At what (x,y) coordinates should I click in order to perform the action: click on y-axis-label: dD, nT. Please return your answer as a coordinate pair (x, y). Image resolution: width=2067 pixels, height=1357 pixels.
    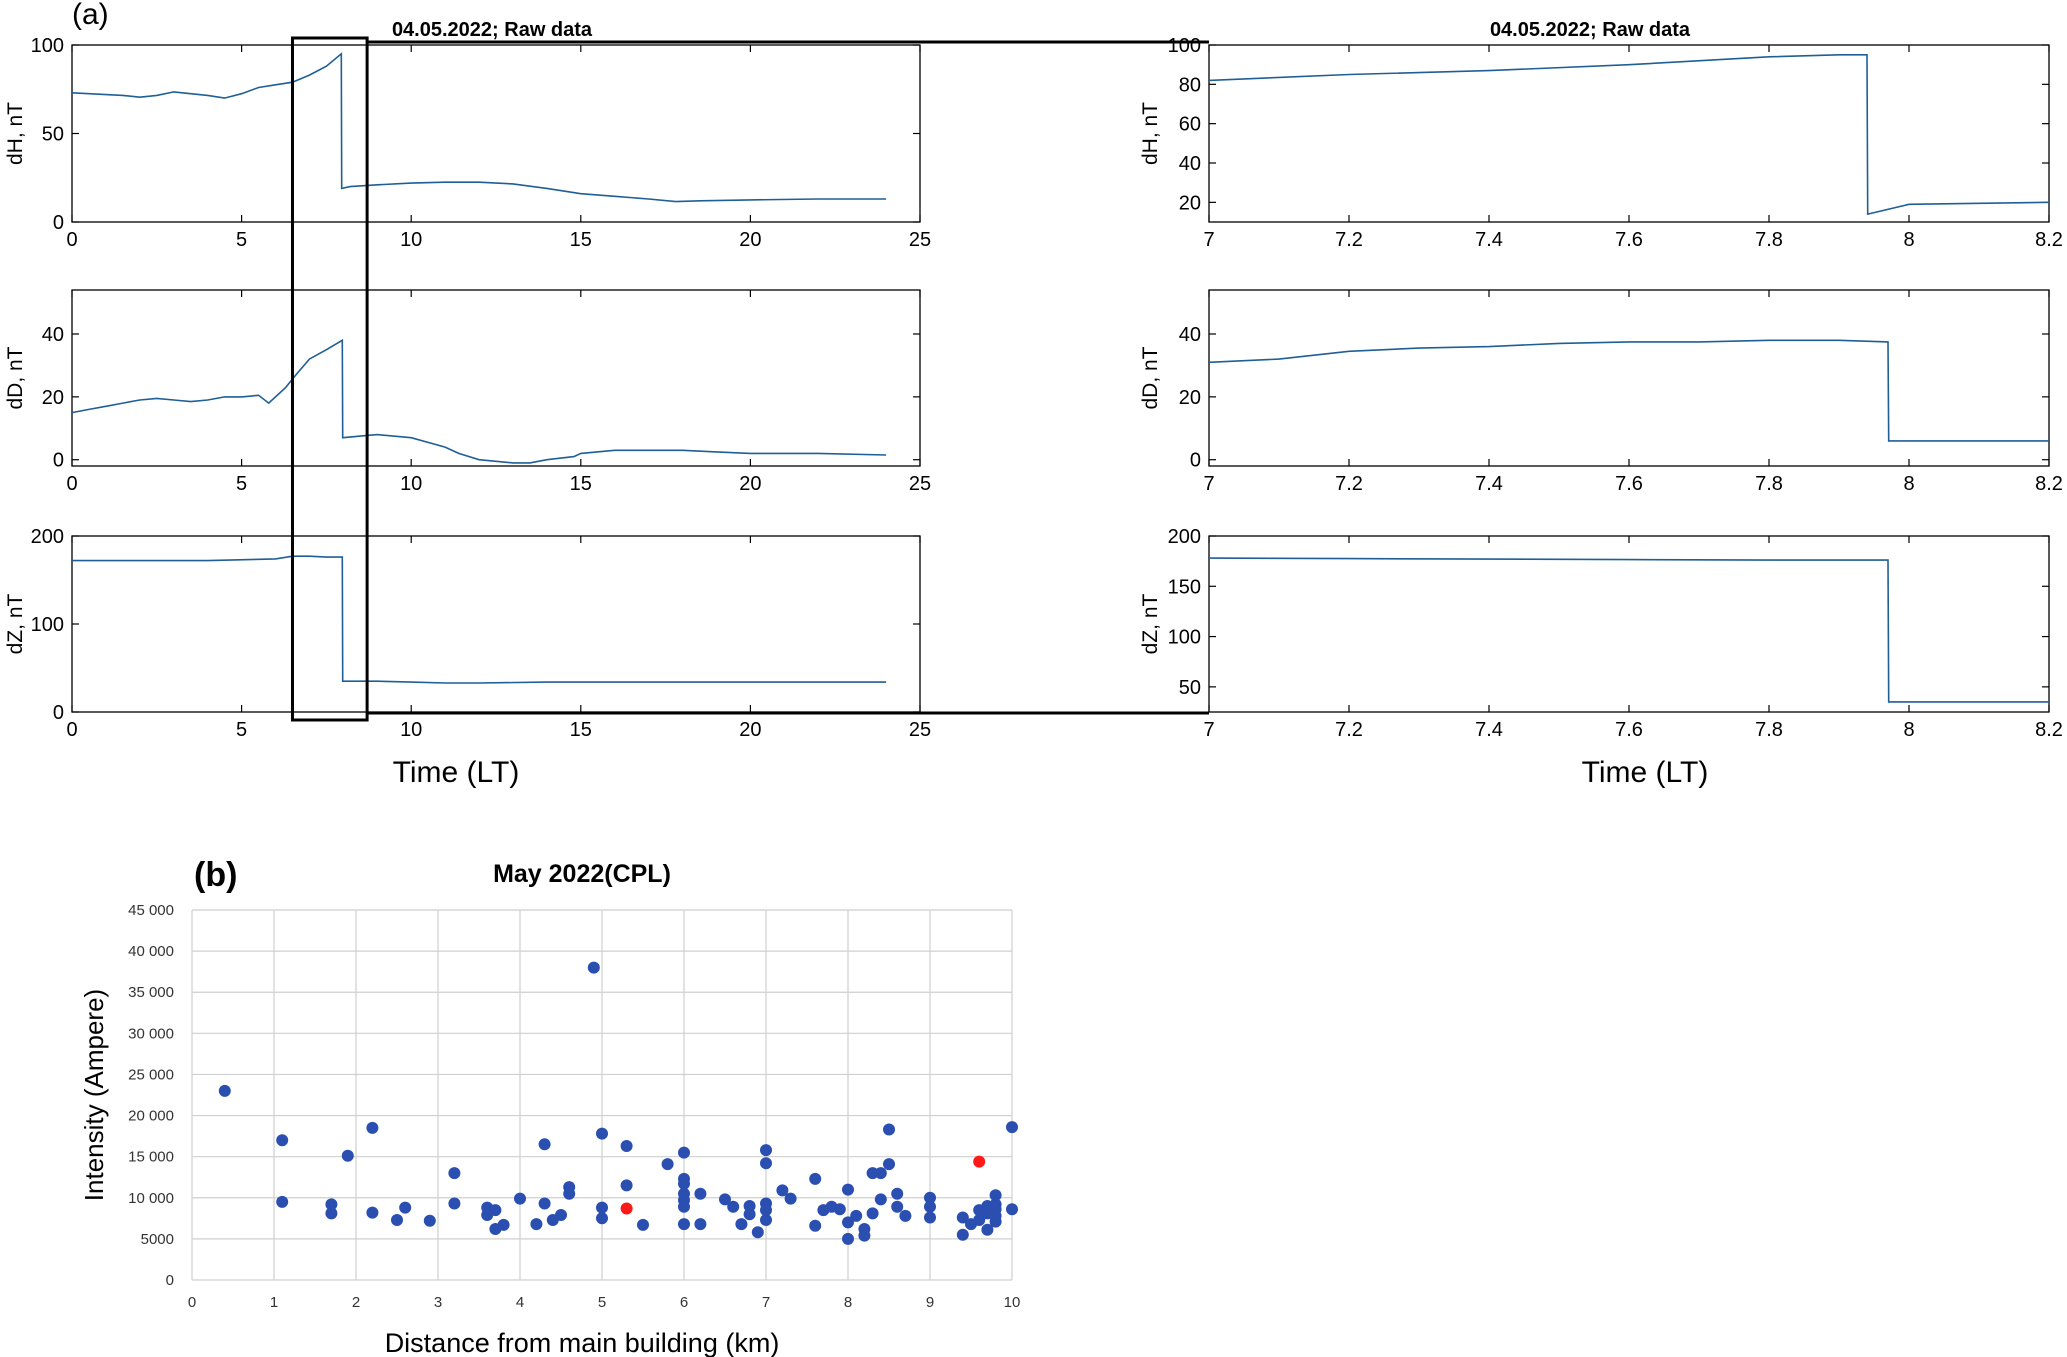
    Looking at the image, I should click on (1150, 377).